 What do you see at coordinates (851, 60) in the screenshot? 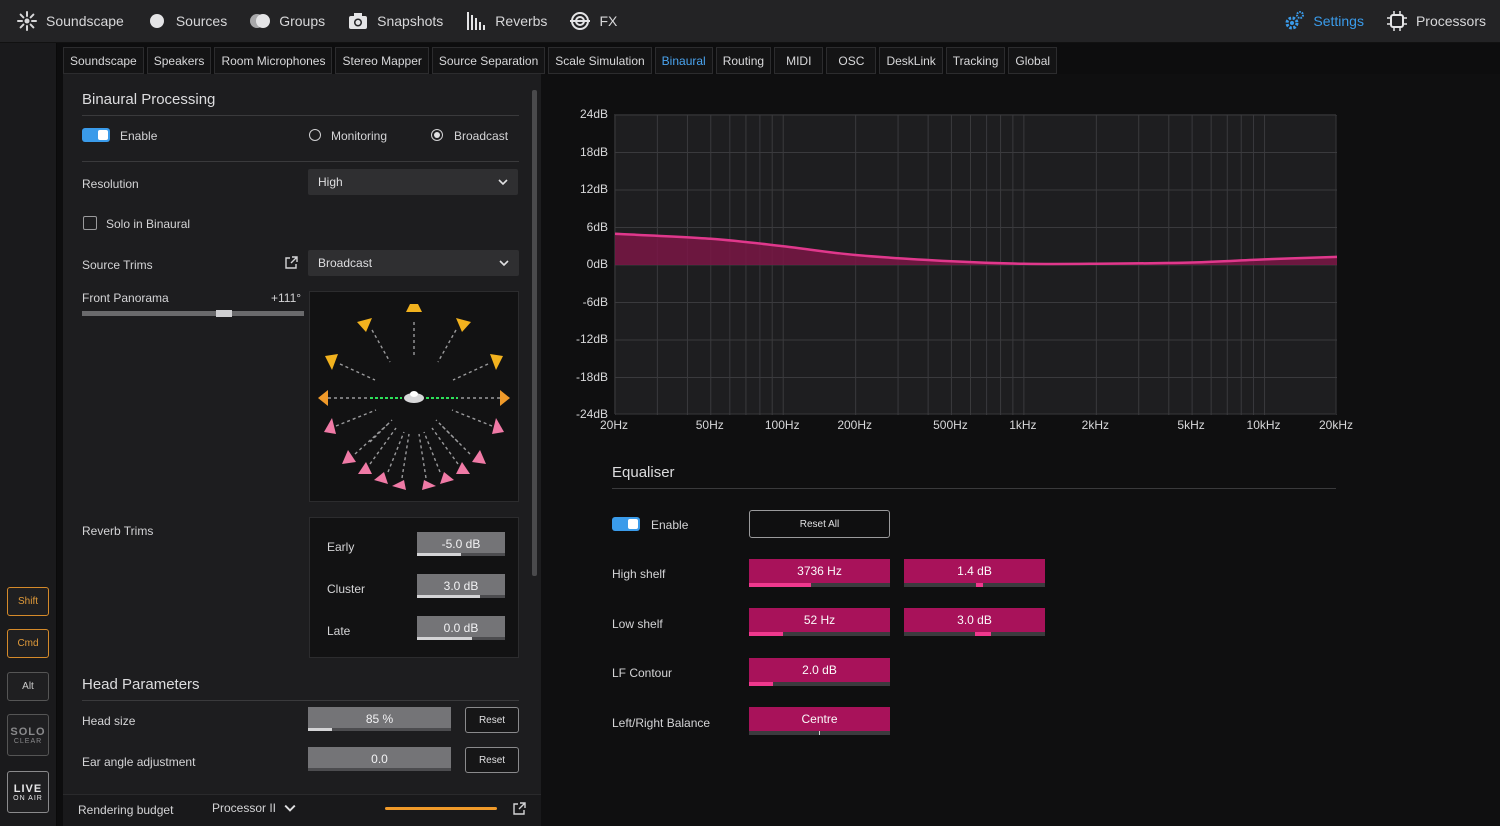
I see `tab-osc: OSC` at bounding box center [851, 60].